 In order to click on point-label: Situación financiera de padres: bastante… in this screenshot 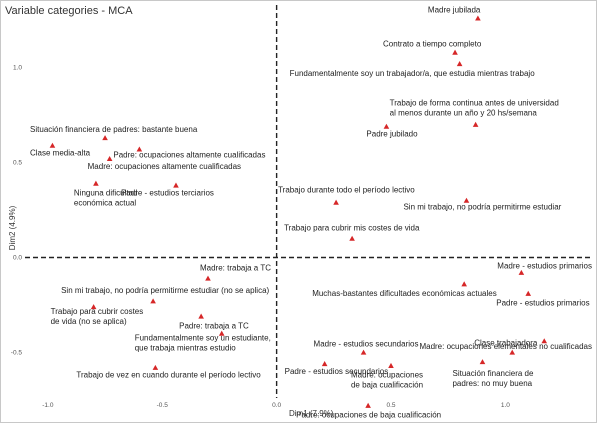, I will do `click(114, 129)`.